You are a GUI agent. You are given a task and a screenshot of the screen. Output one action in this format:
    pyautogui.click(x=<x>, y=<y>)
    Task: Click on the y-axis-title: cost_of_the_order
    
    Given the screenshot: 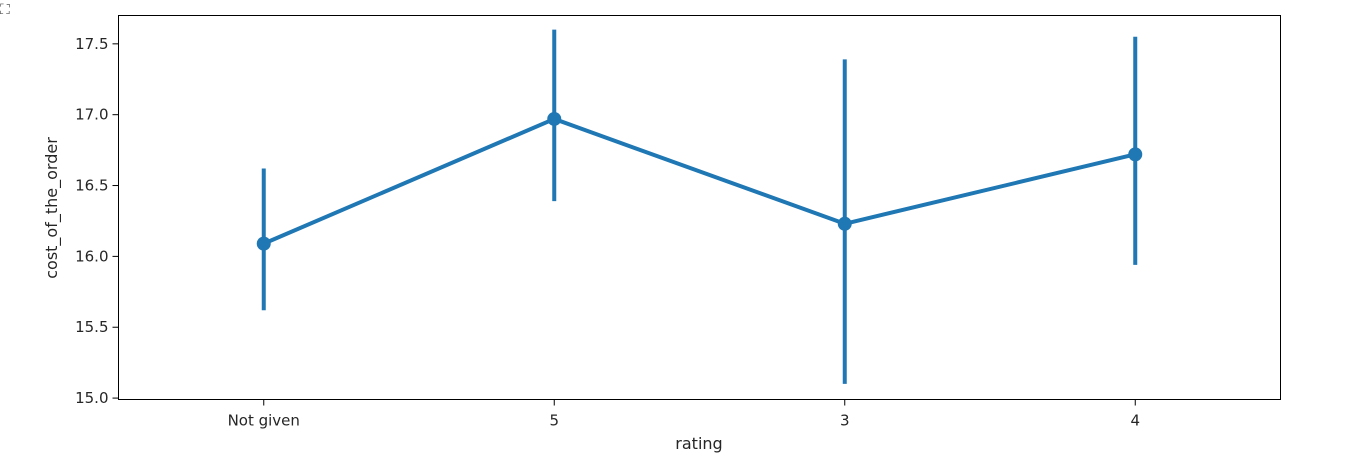 What is the action you would take?
    pyautogui.click(x=52, y=208)
    